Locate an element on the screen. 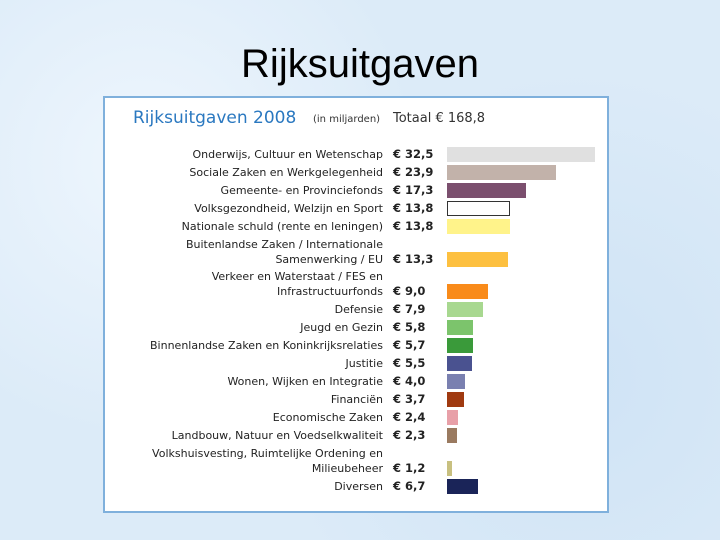 This screenshot has height=540, width=720. value-label: € 5,7 is located at coordinates (409, 345).